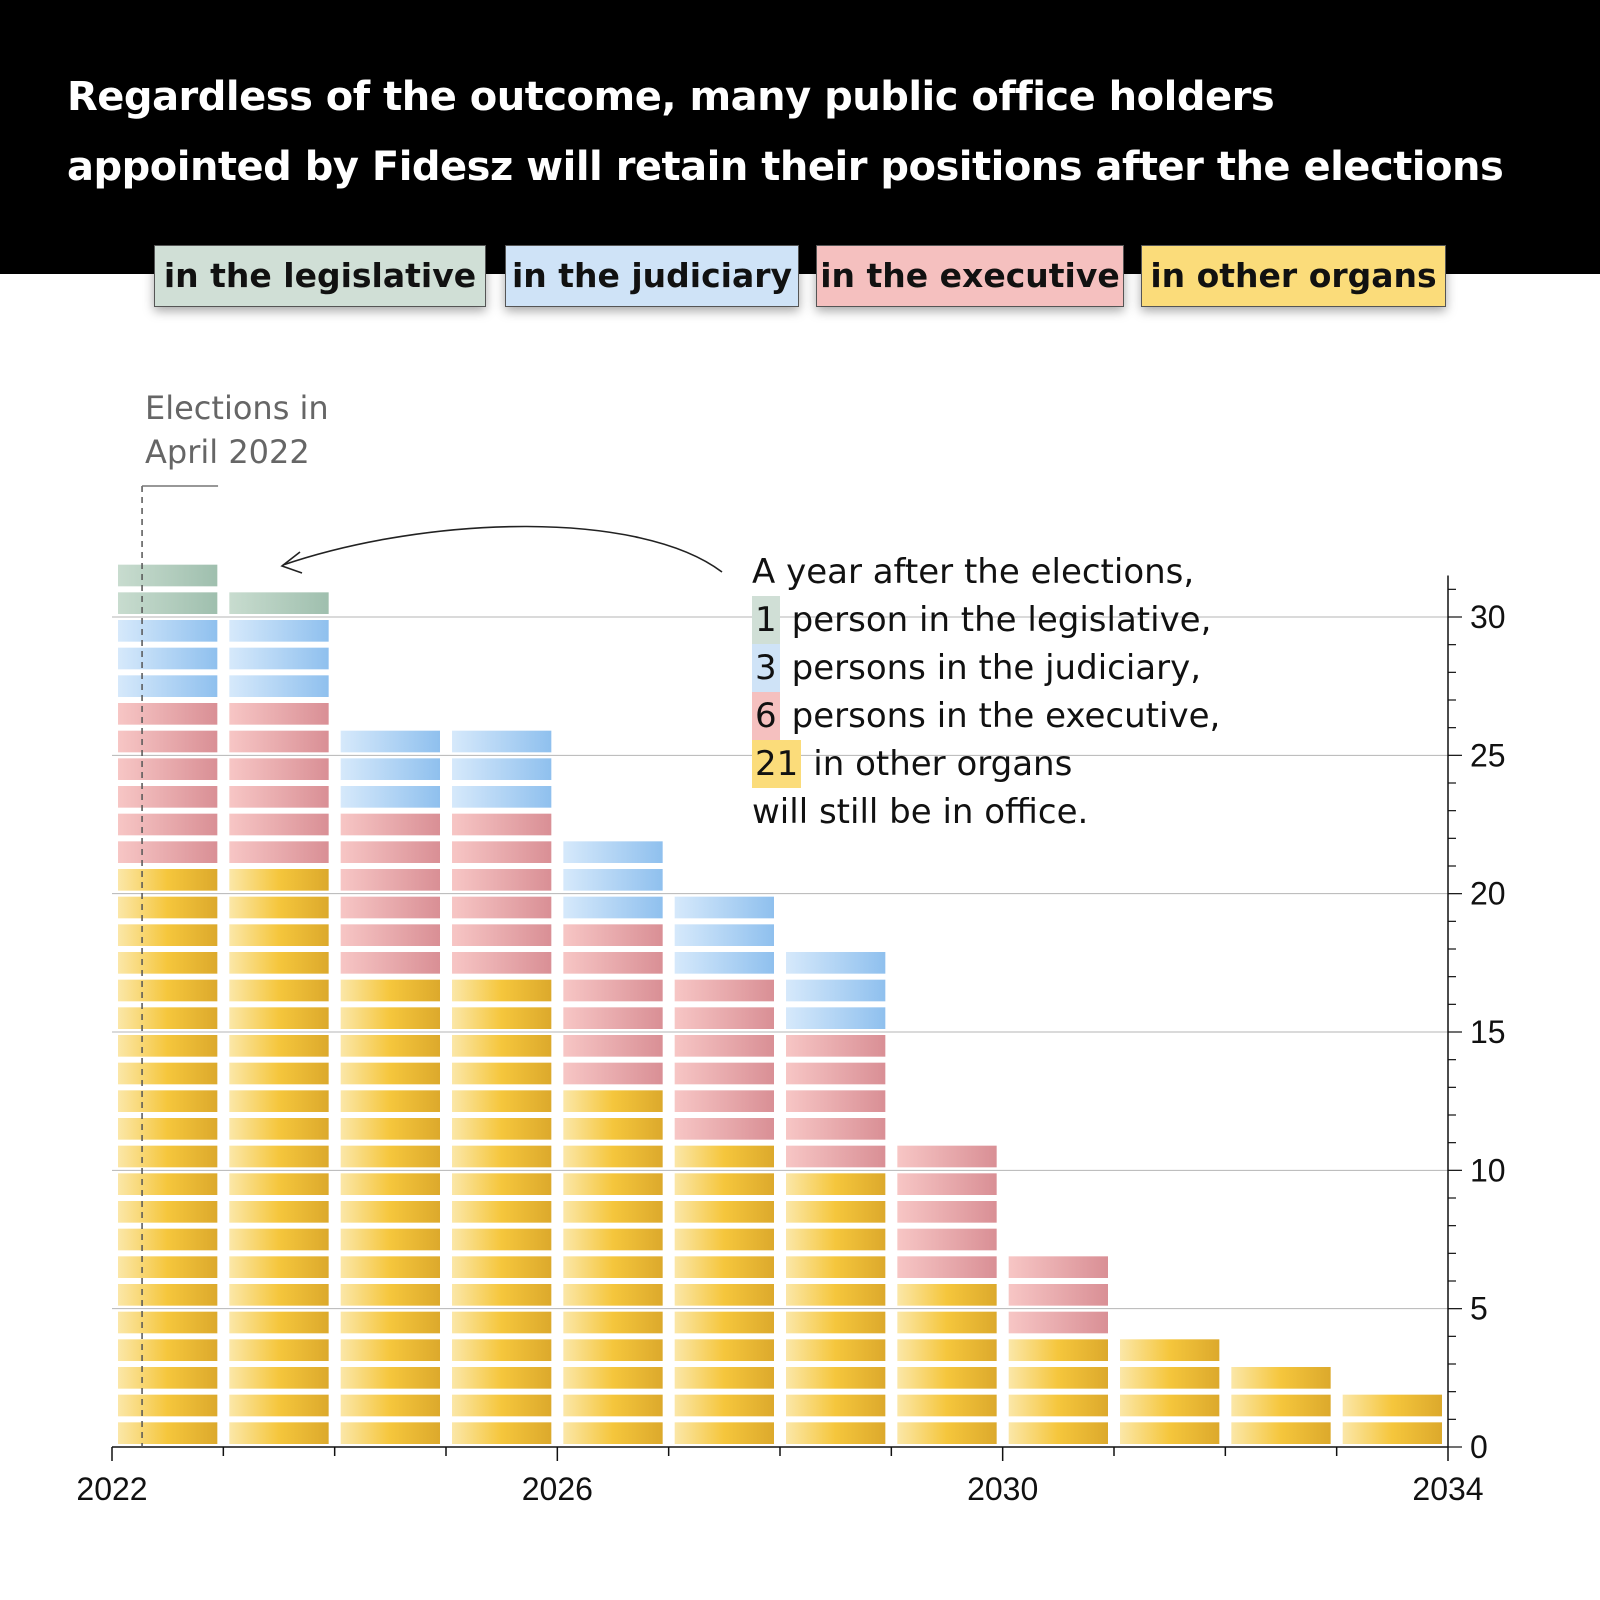  Describe the element at coordinates (1479, 1447) in the screenshot. I see `y-tick-label: 0` at that location.